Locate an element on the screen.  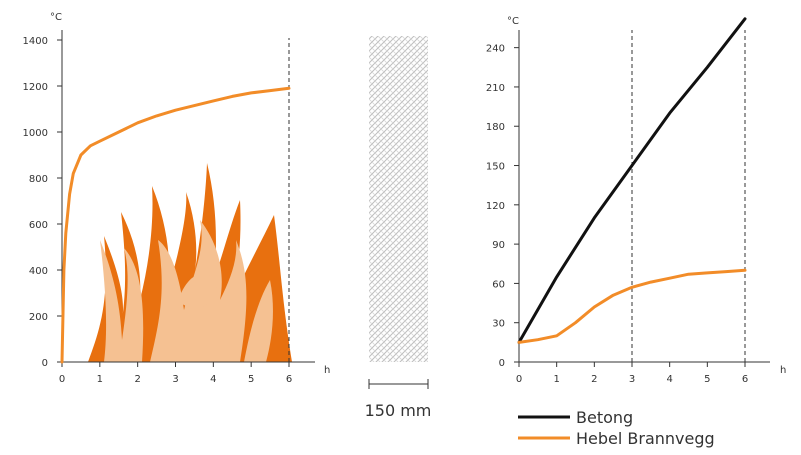
legend-item-hebel: Hebel Brannvegg is located at coordinates (616, 438).